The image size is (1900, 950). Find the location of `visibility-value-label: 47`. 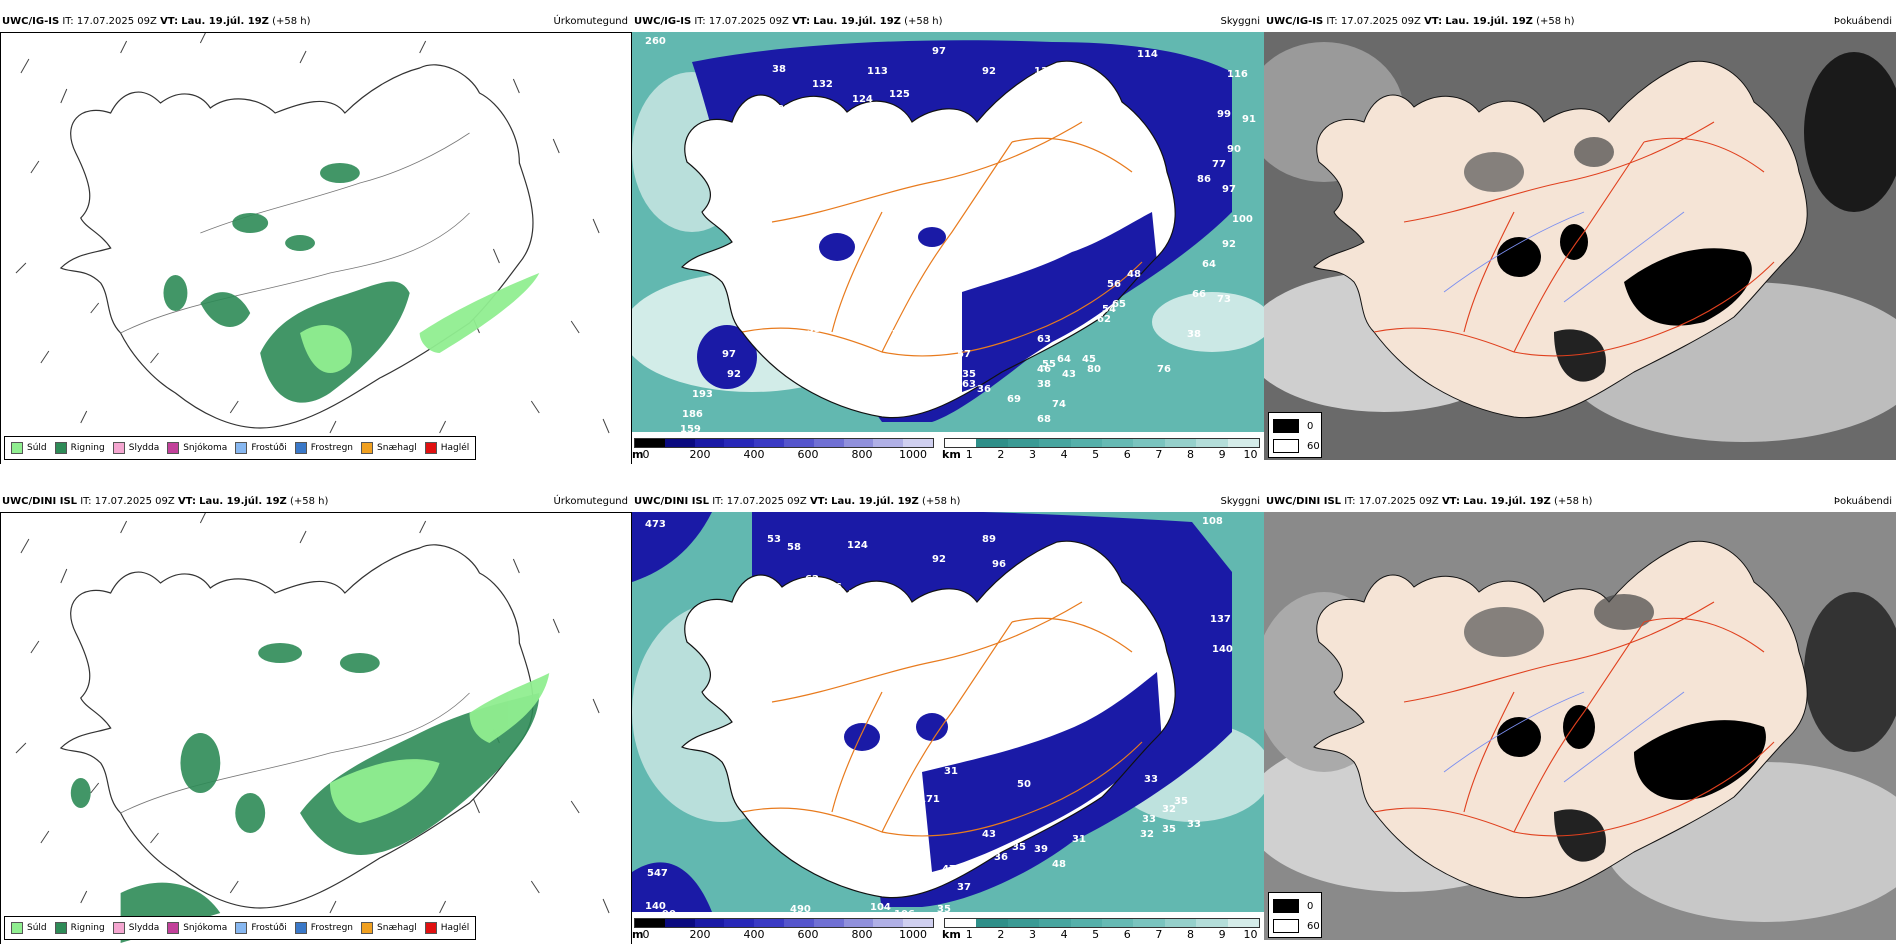

visibility-value-label: 47 is located at coordinates (949, 869).